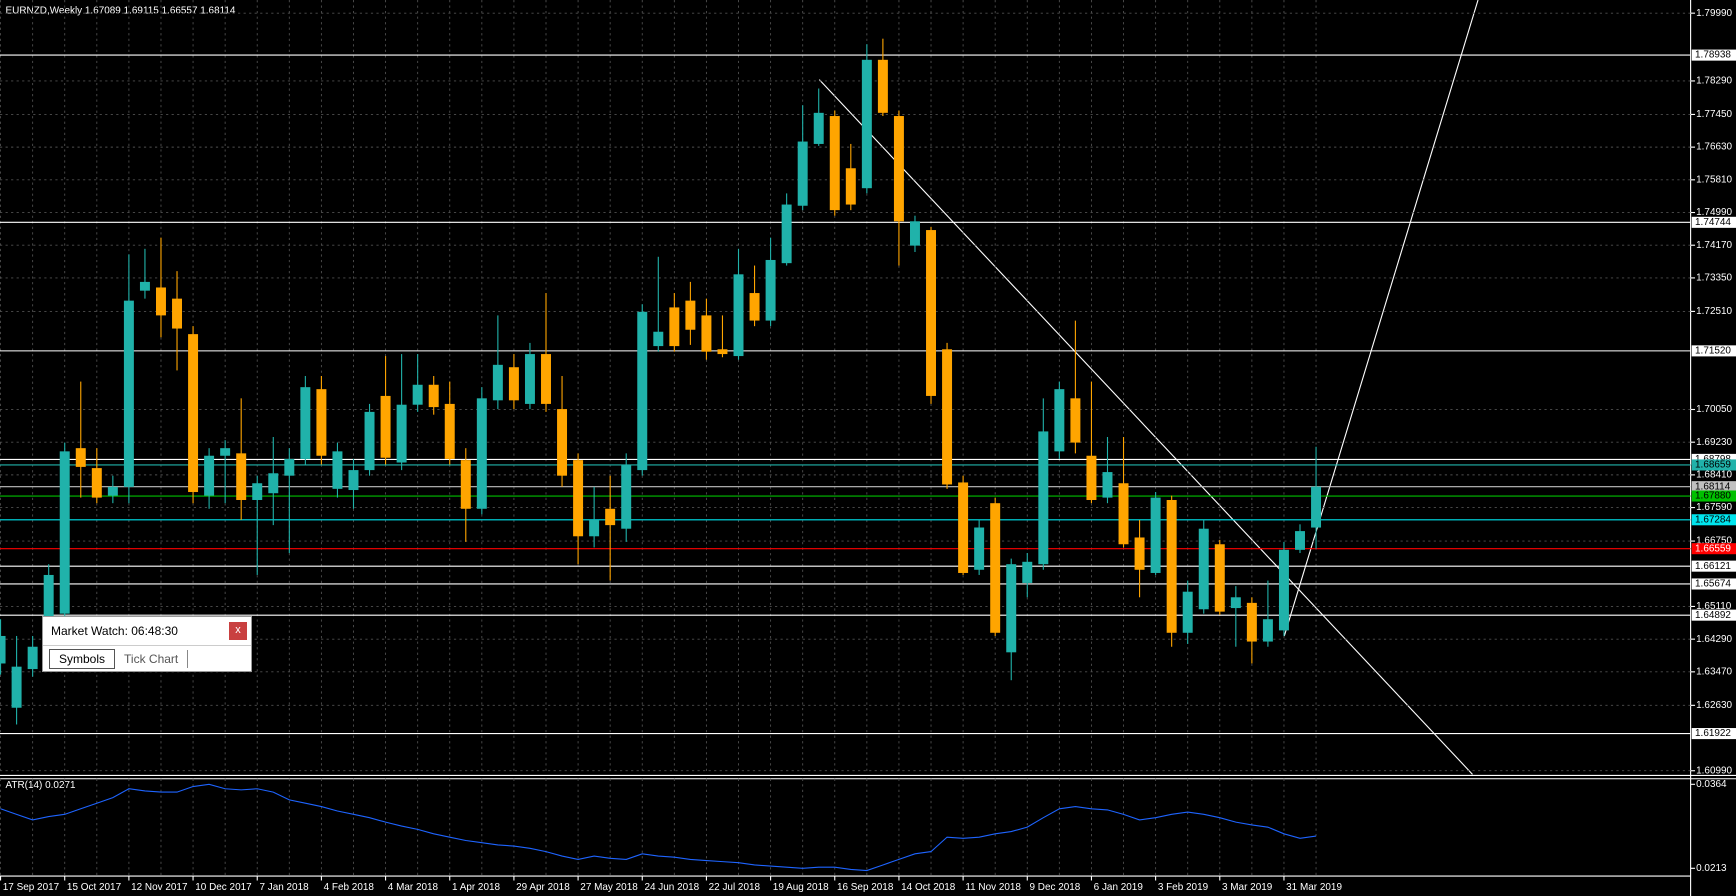 Image resolution: width=1736 pixels, height=896 pixels. What do you see at coordinates (1714, 212) in the screenshot?
I see `y-tick-label: 1.74990` at bounding box center [1714, 212].